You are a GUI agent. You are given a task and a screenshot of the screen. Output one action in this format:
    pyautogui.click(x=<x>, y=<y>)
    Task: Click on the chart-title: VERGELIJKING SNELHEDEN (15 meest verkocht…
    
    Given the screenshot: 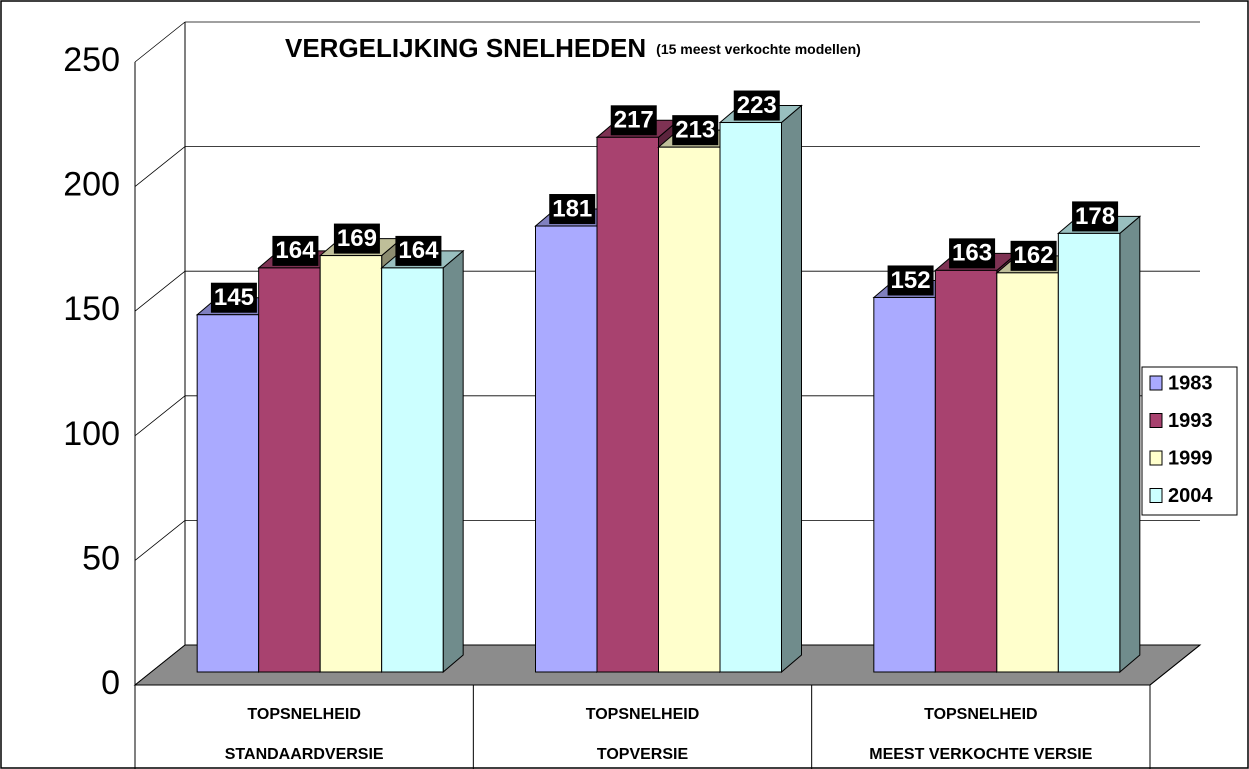 What is the action you would take?
    pyautogui.click(x=573, y=48)
    